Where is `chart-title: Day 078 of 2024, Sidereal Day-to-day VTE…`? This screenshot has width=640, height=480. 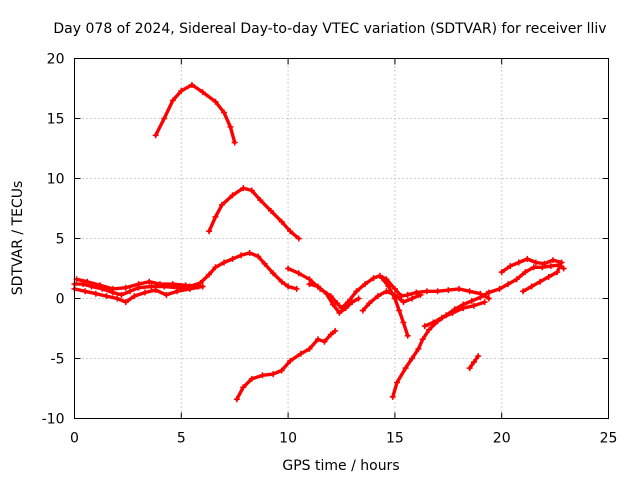 chart-title: Day 078 of 2024, Sidereal Day-to-day VTE… is located at coordinates (329, 29).